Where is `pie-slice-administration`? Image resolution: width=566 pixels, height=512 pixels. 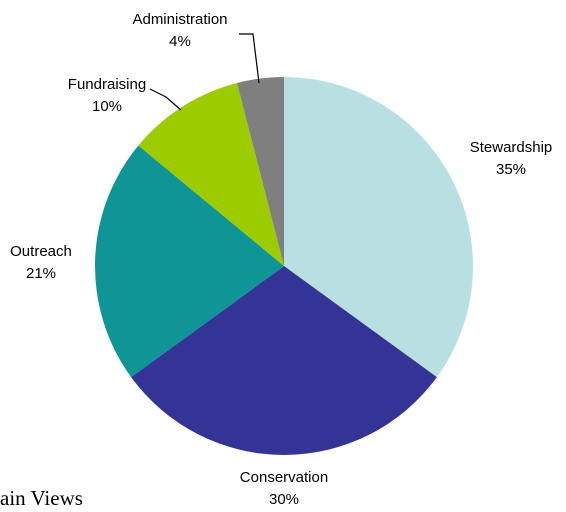 pie-slice-administration is located at coordinates (260, 171).